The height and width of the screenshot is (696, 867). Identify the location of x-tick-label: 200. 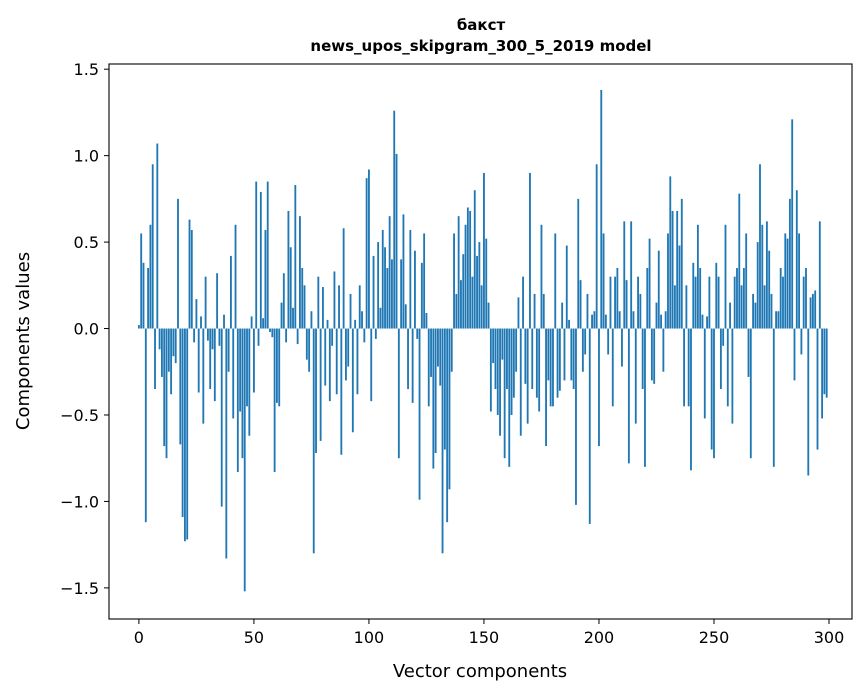
(599, 637).